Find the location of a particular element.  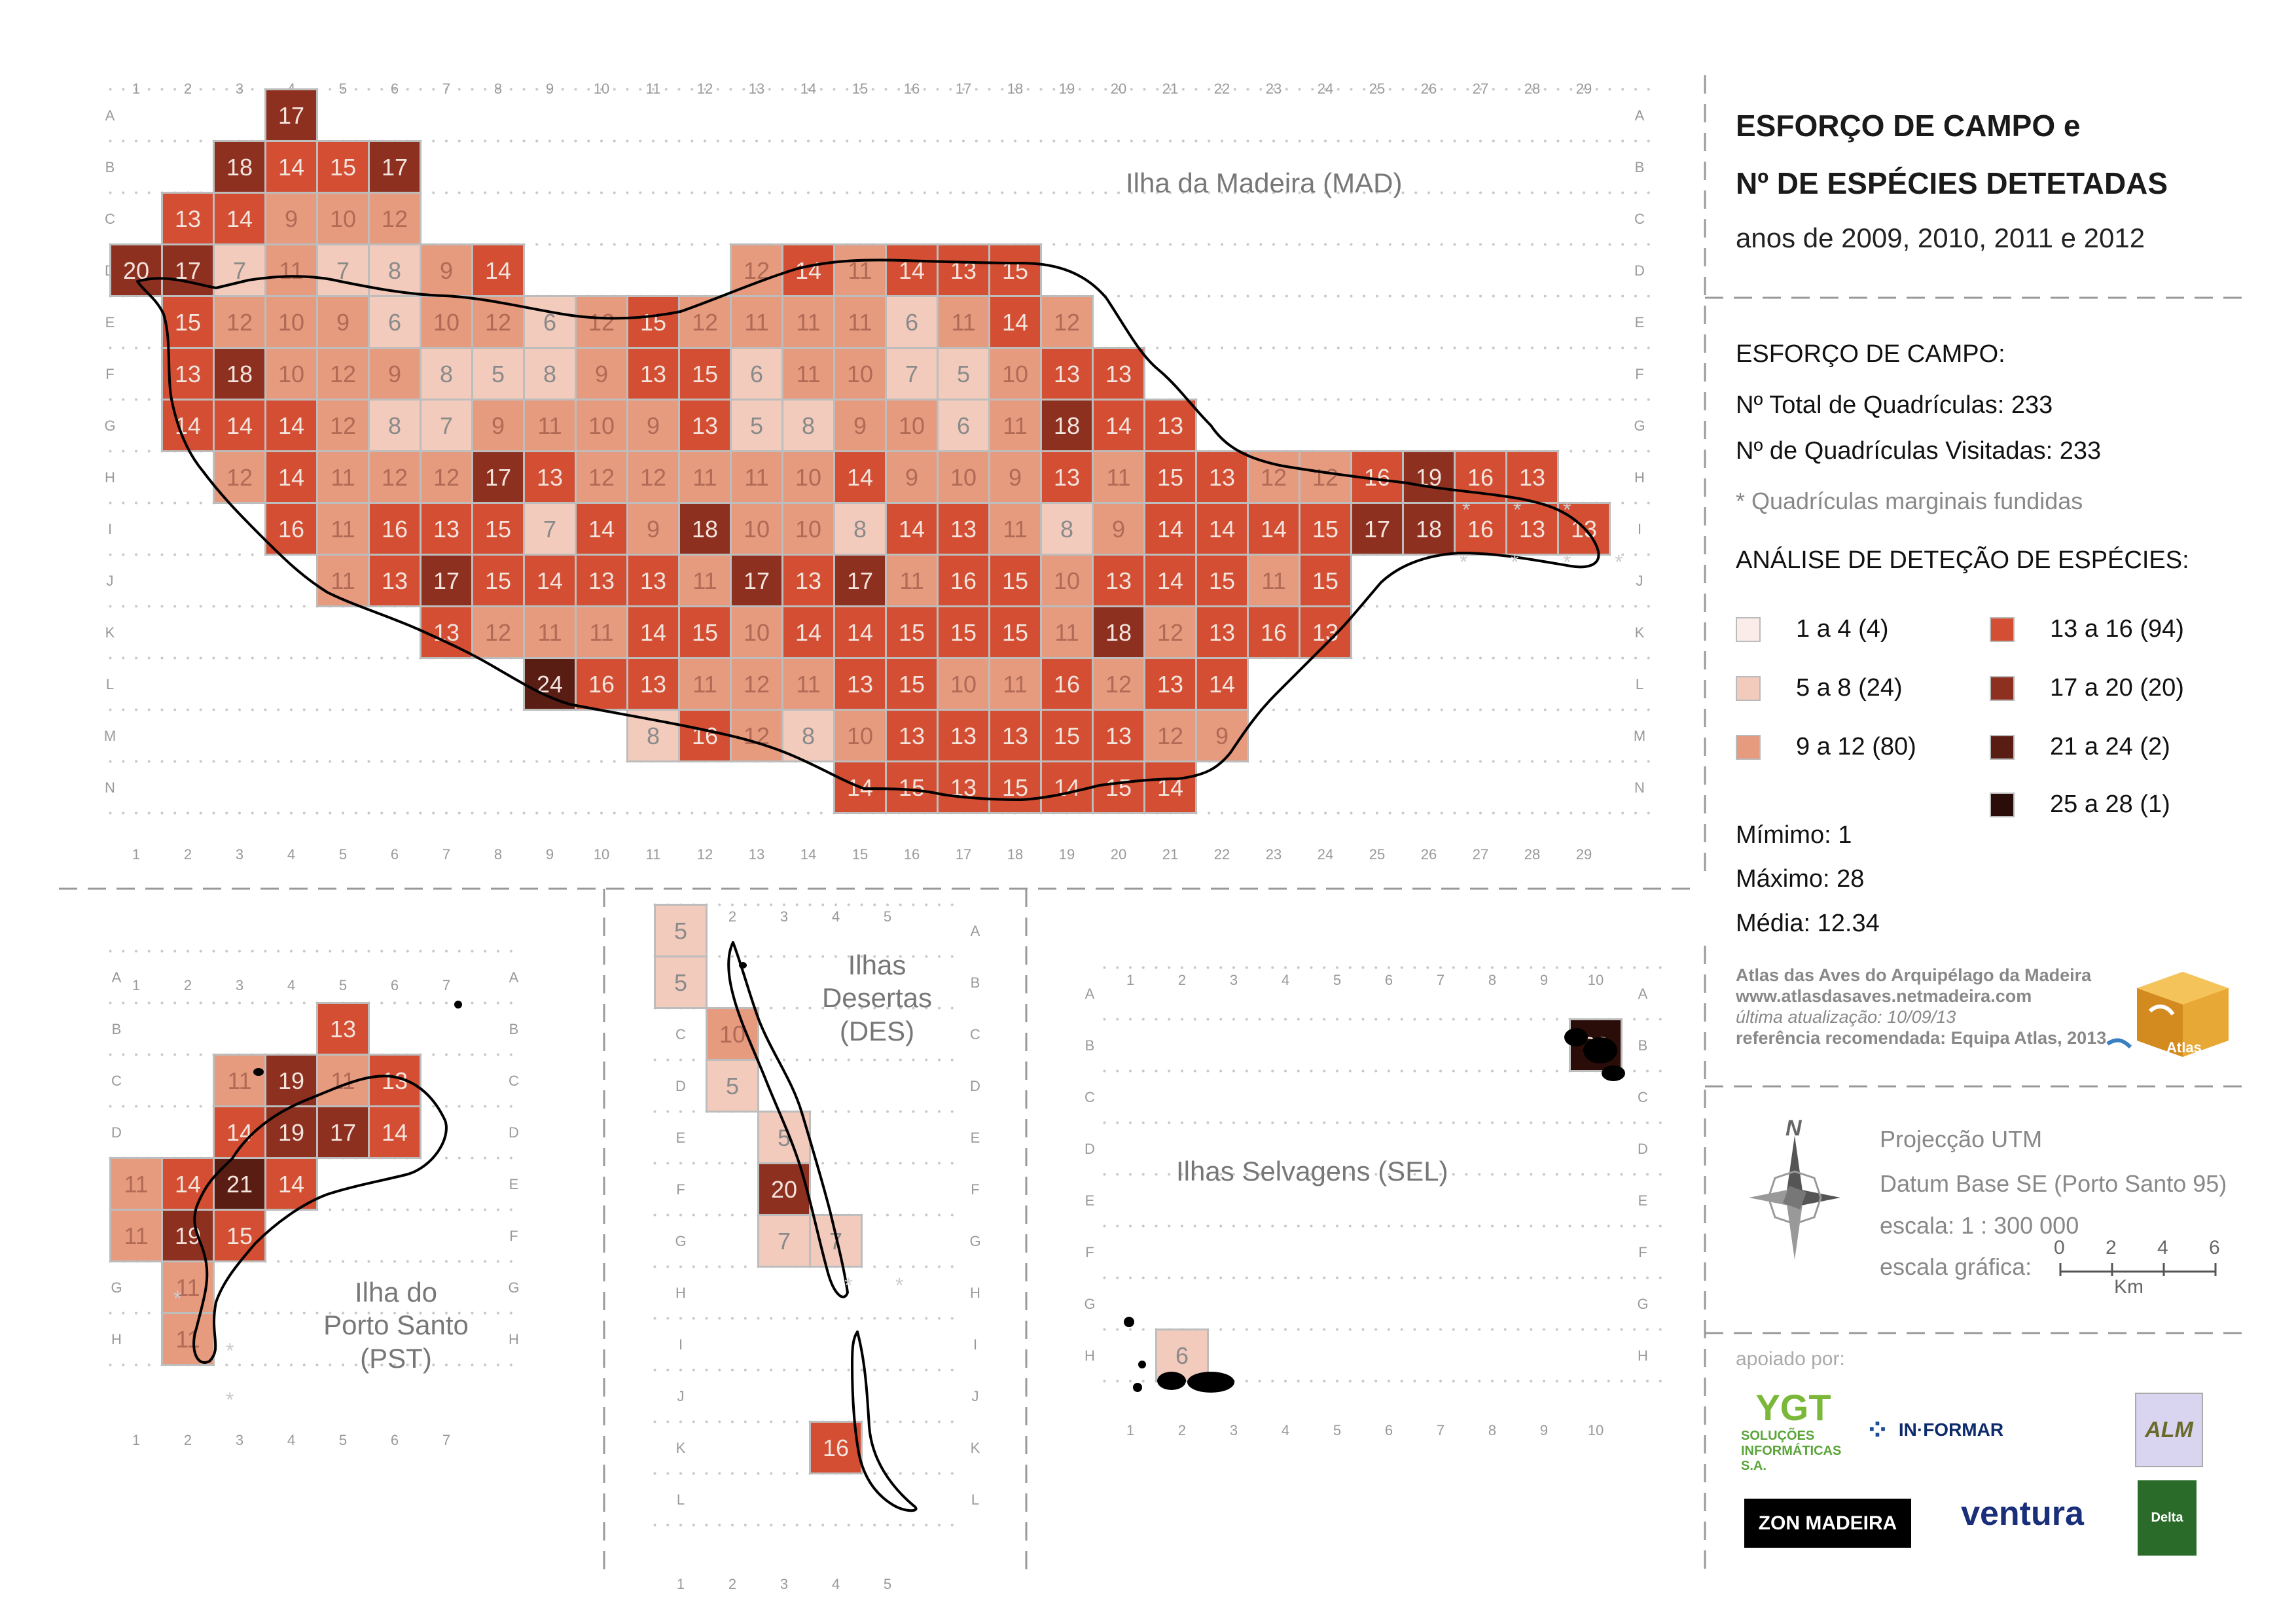

grid-cell-pst: 17 is located at coordinates (343, 1132).